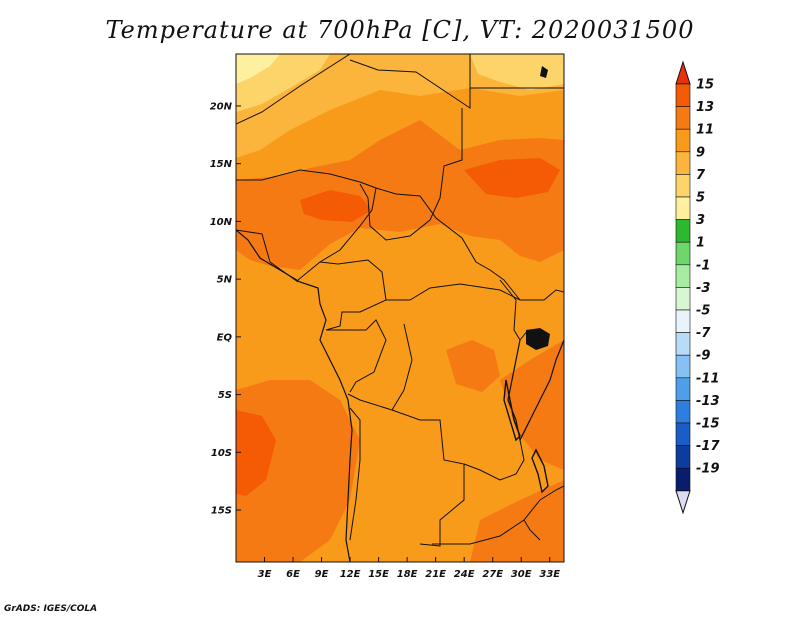 The image size is (800, 618). What do you see at coordinates (378, 574) in the screenshot?
I see `lon-tick-label: 15E` at bounding box center [378, 574].